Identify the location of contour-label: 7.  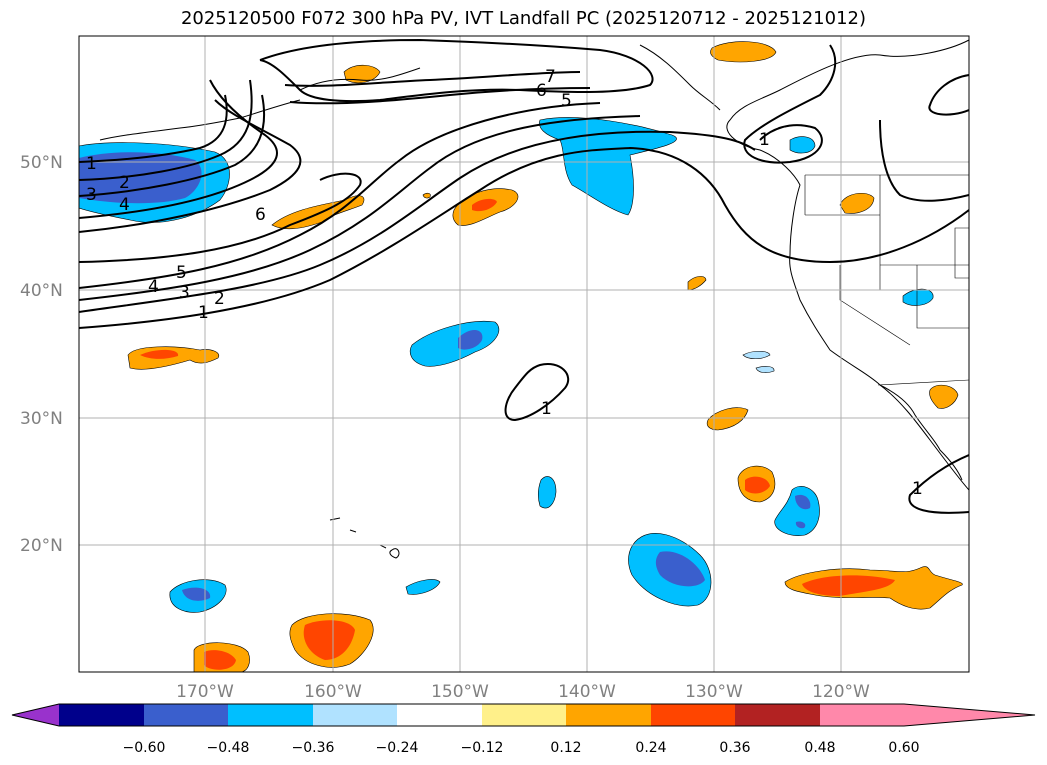
(550, 77).